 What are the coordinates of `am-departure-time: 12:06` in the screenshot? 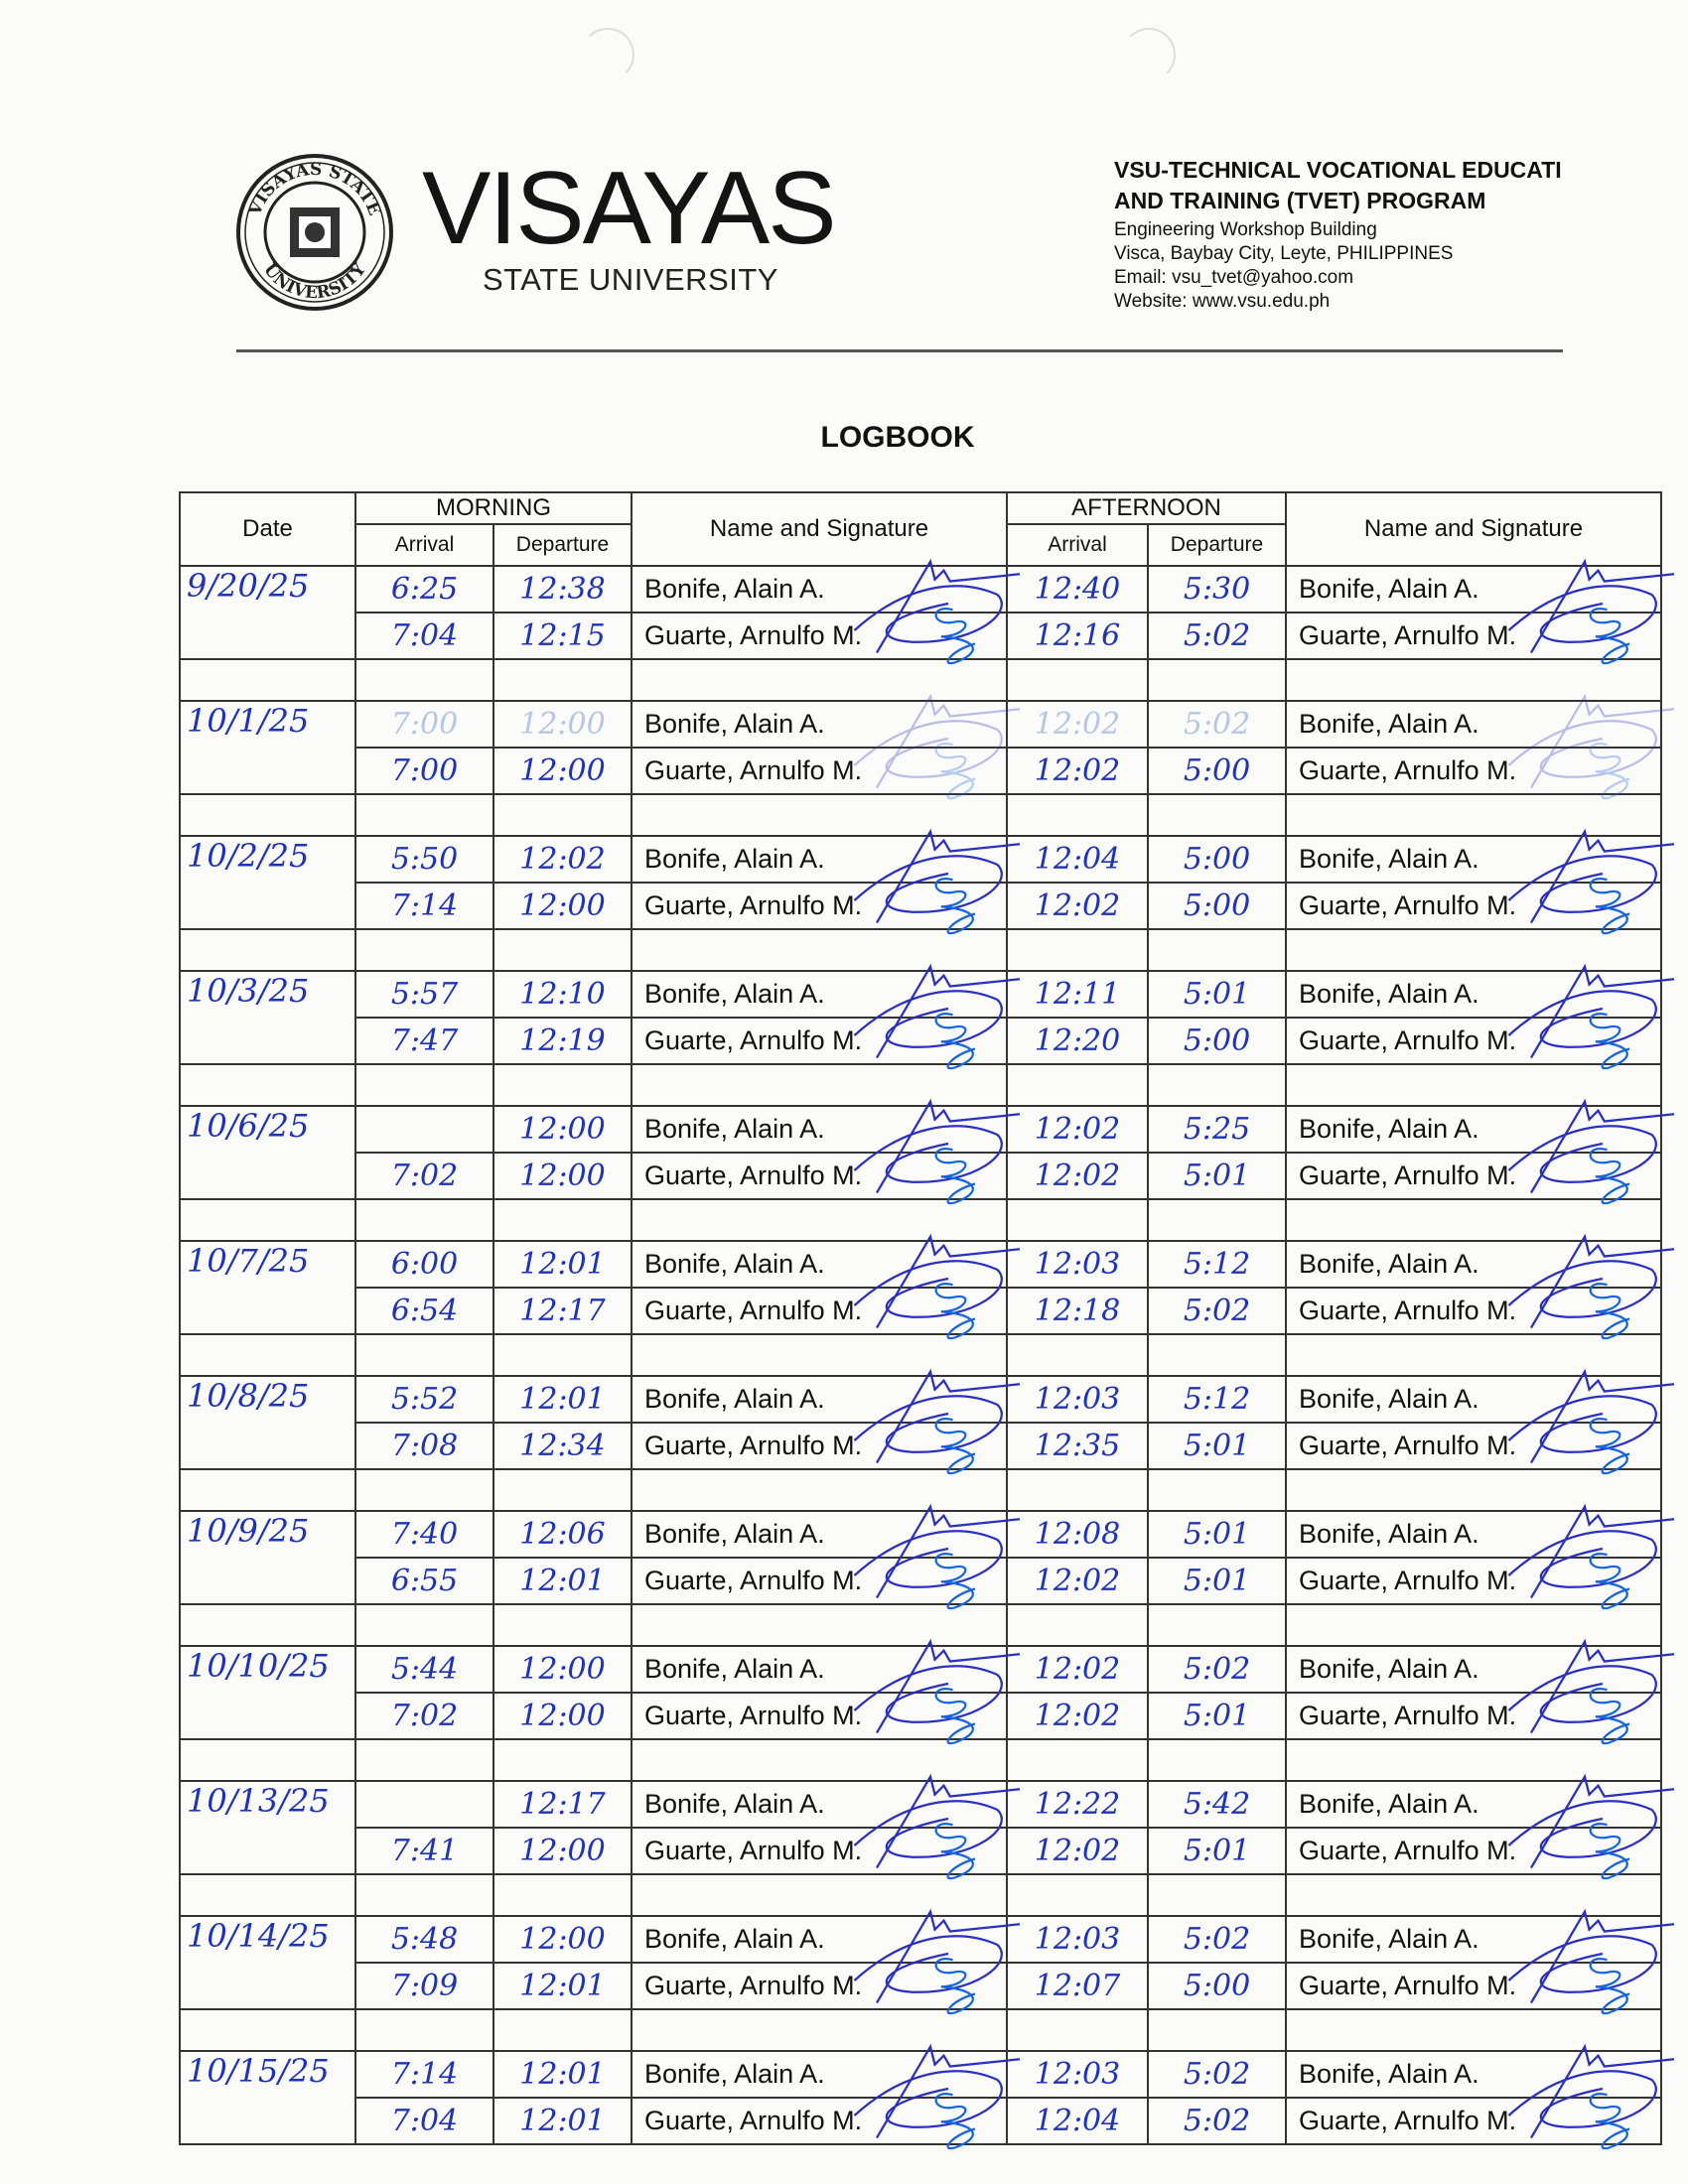 It's located at (562, 1534).